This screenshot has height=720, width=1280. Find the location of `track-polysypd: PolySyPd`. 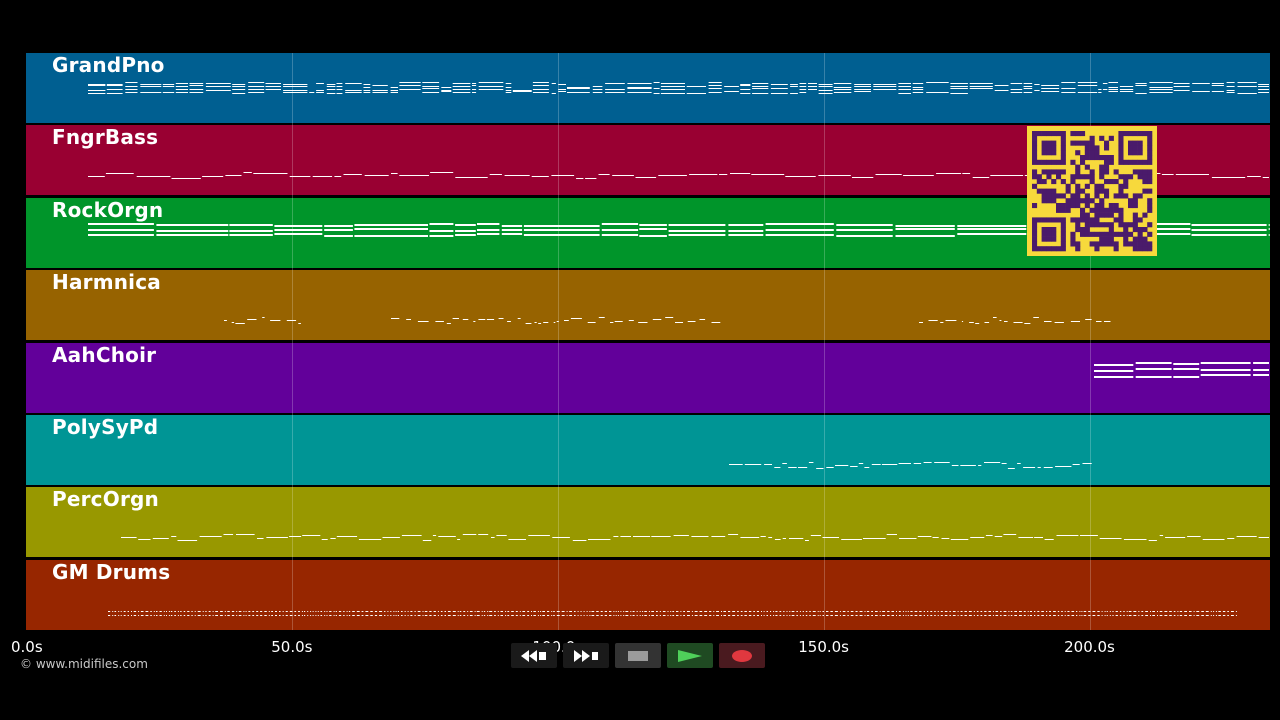

track-polysypd: PolySyPd is located at coordinates (648, 450).